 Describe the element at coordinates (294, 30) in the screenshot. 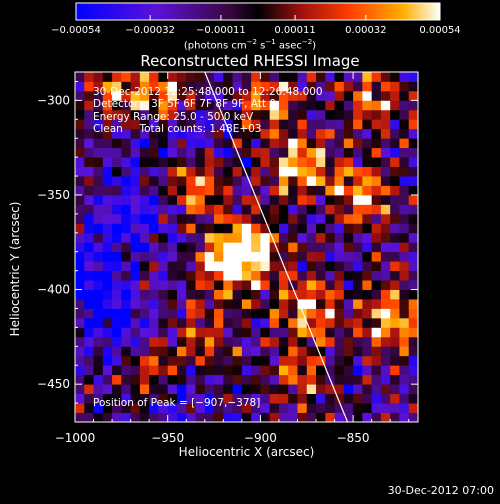

I see `colorbar-tick-label: 0.00011` at that location.